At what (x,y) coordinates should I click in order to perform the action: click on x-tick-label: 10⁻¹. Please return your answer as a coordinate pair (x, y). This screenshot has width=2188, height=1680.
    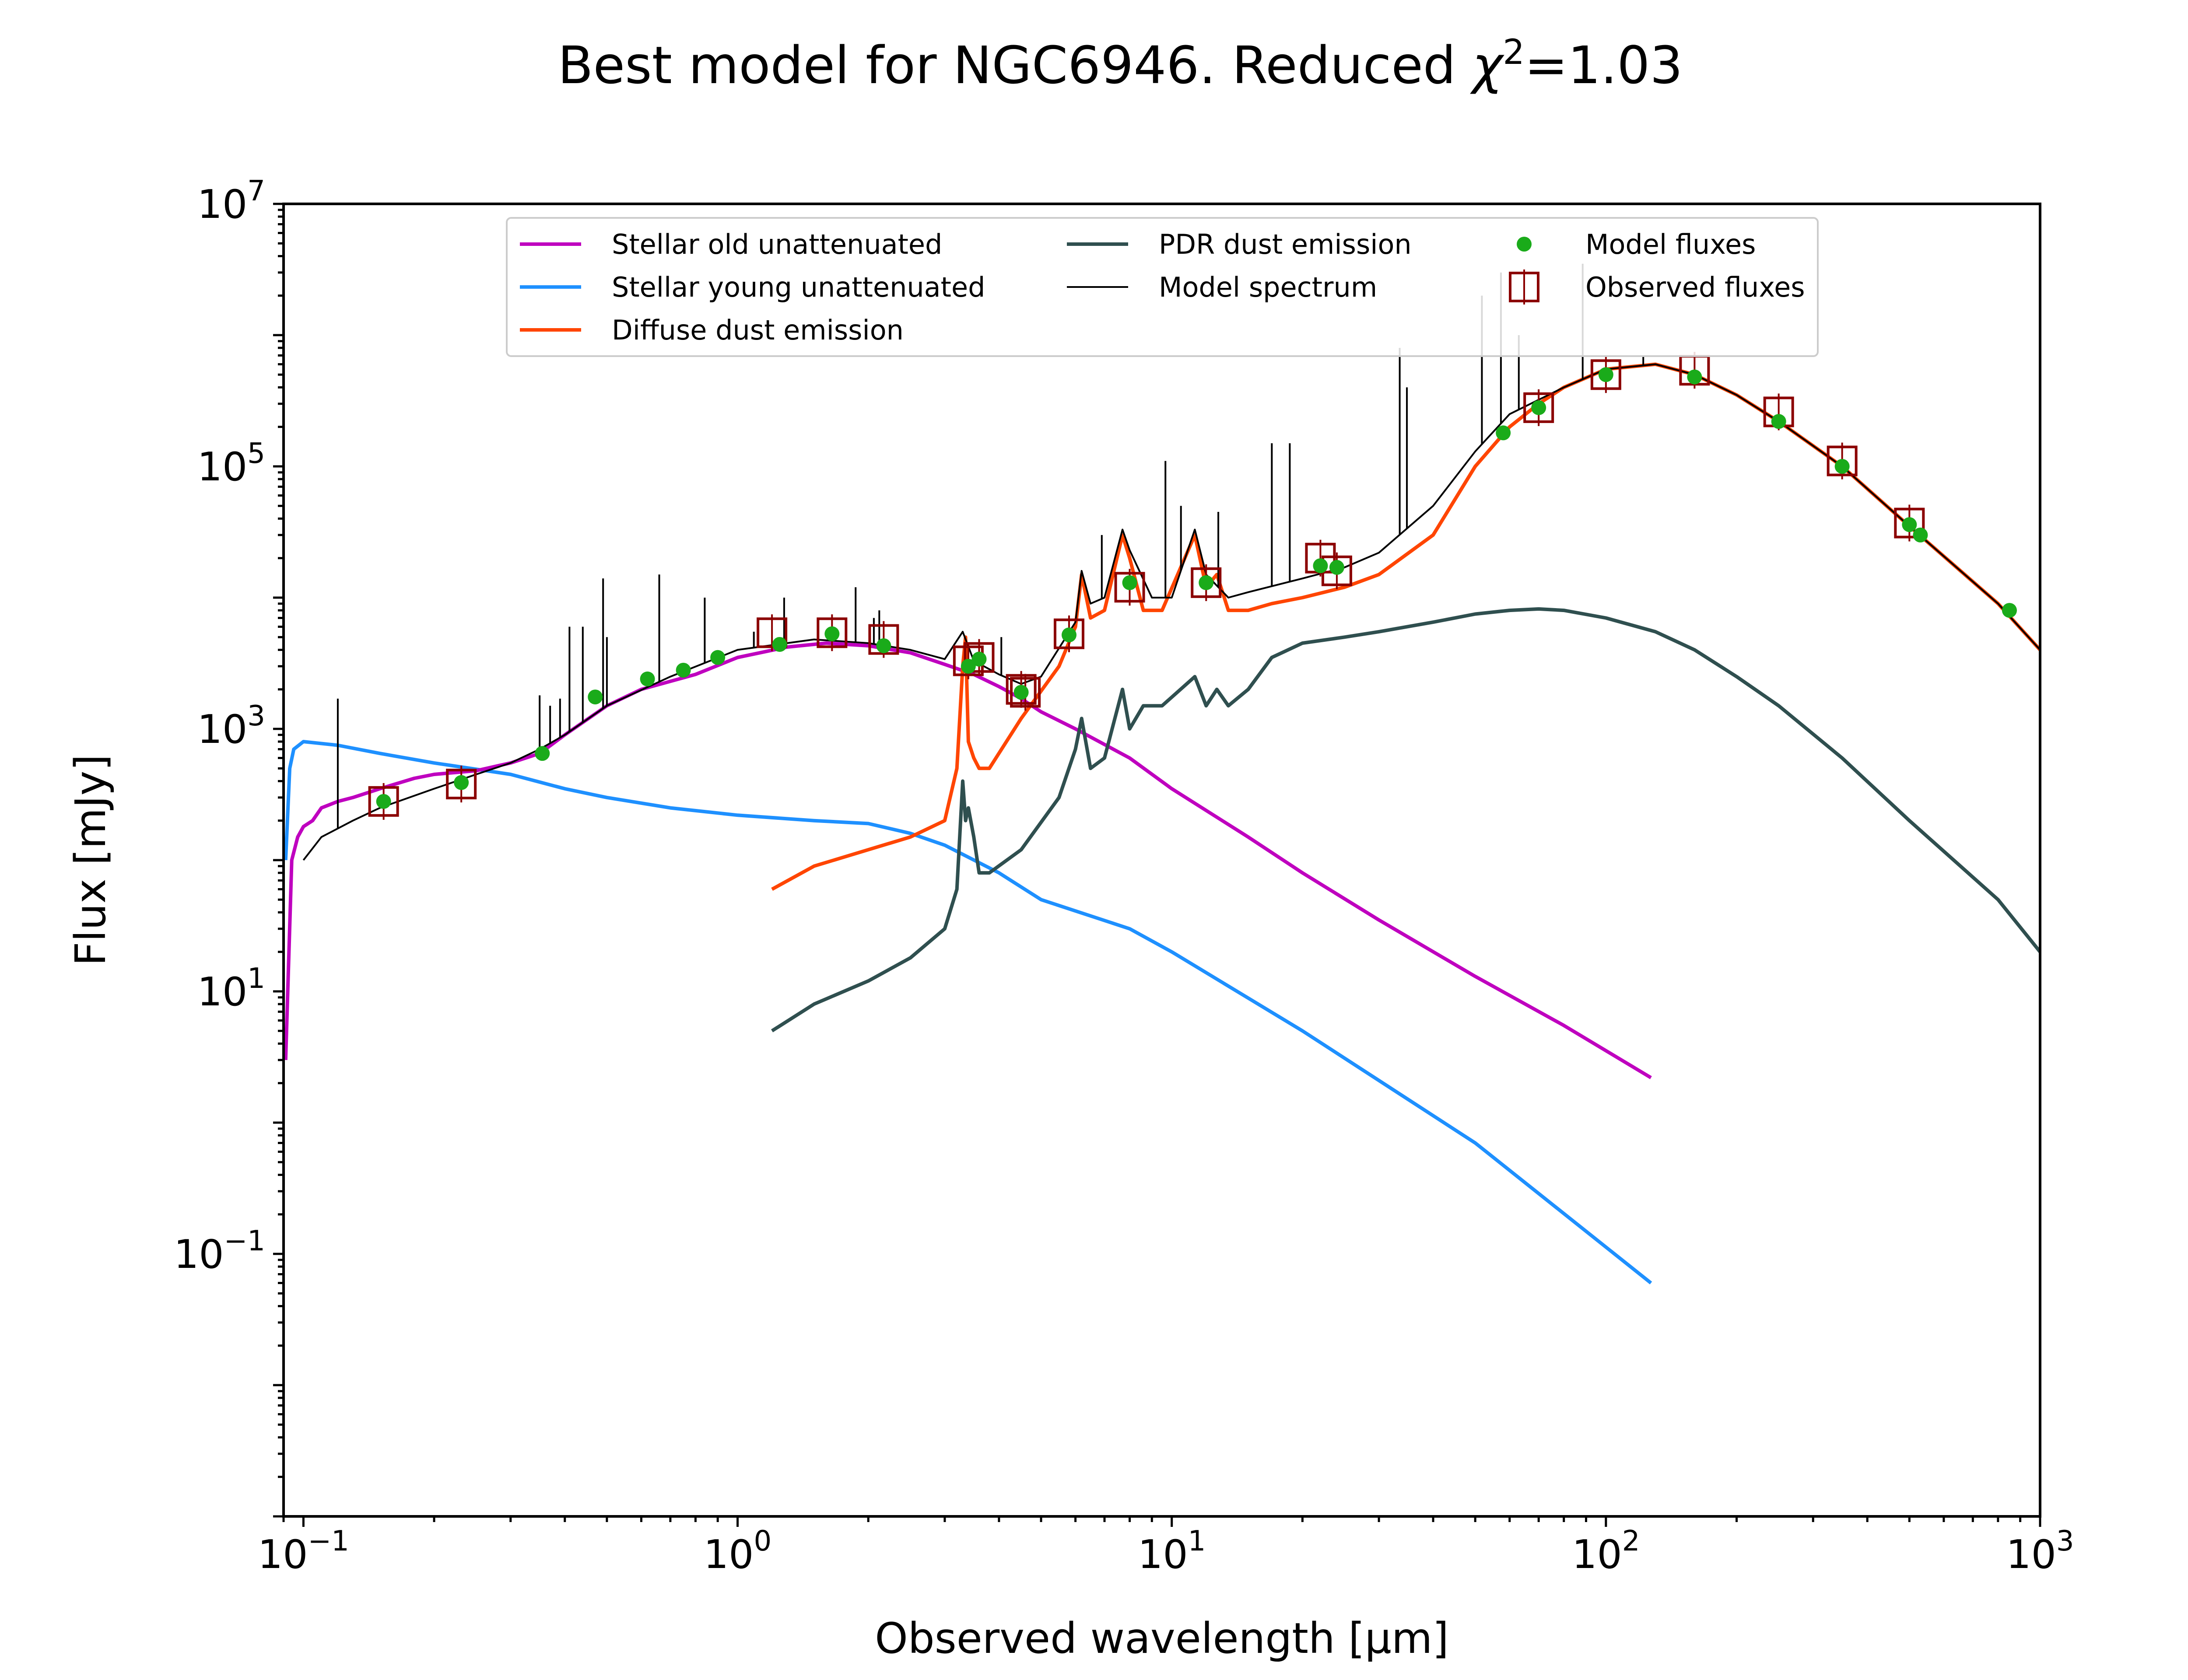
    Looking at the image, I should click on (303, 1551).